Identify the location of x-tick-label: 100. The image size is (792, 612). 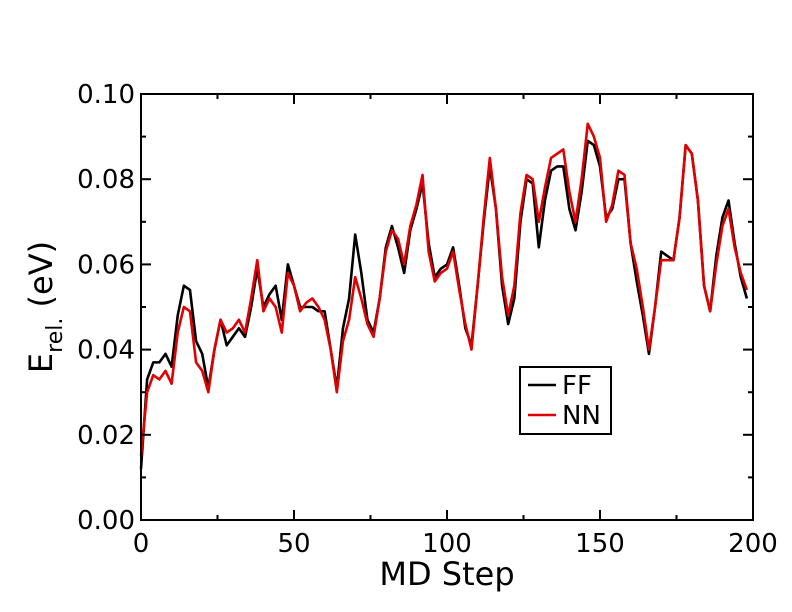
(447, 544).